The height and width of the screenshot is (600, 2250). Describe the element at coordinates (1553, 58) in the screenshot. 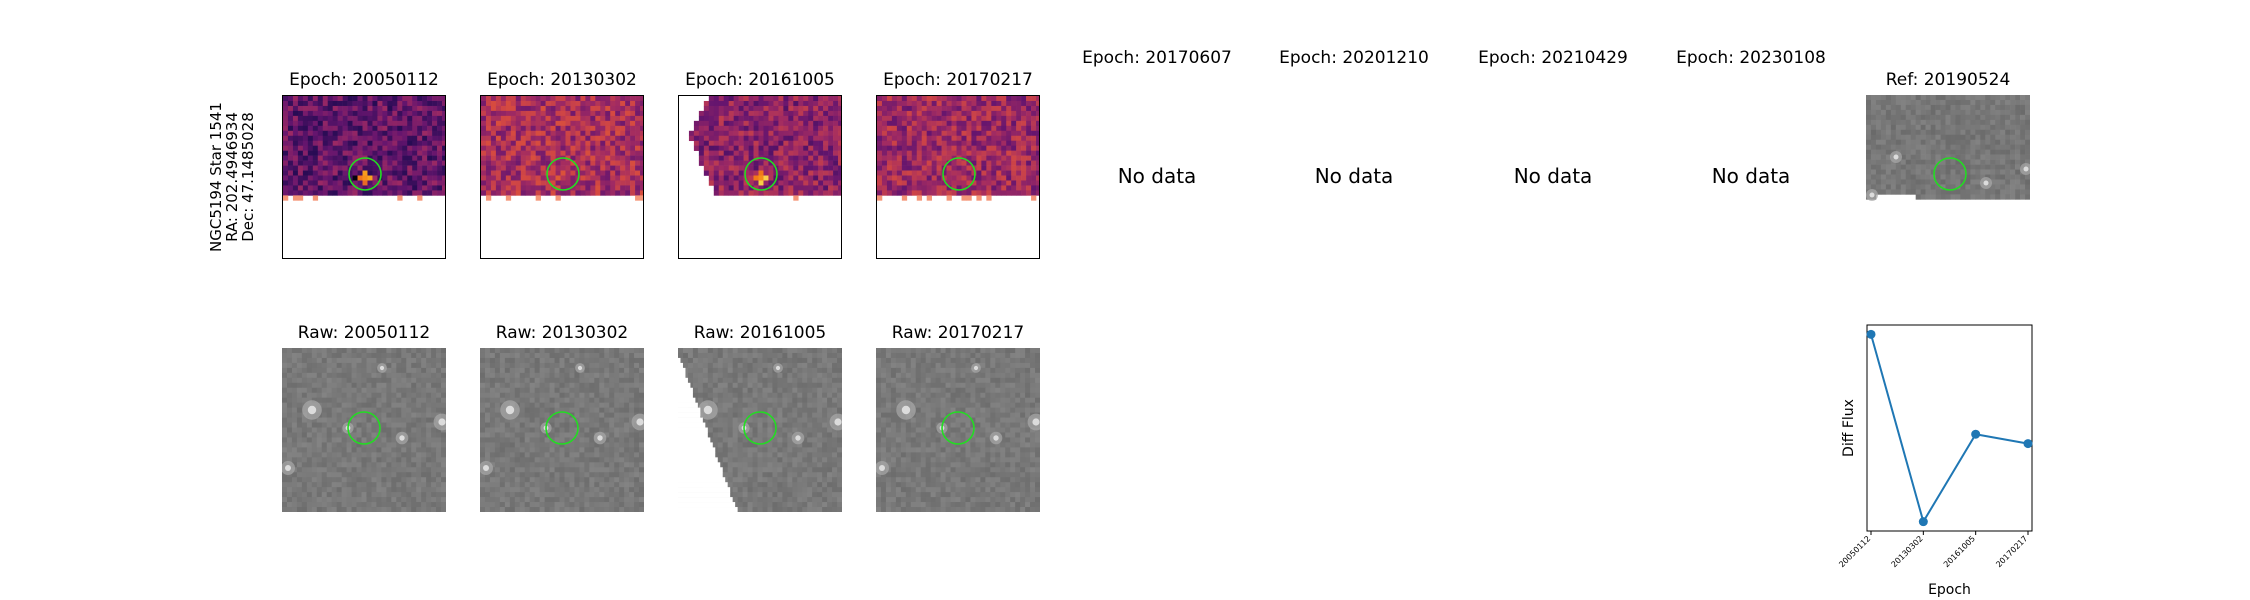

I see `diff-title-7: Epoch: 20210429` at that location.